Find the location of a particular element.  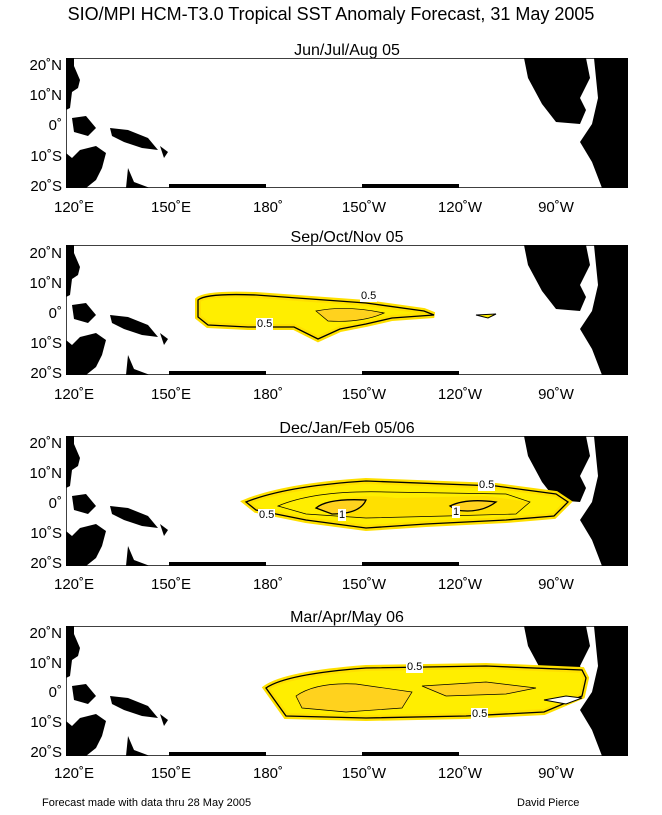

footer-note: Forecast made with data thru 28 May 2005 is located at coordinates (147, 803).